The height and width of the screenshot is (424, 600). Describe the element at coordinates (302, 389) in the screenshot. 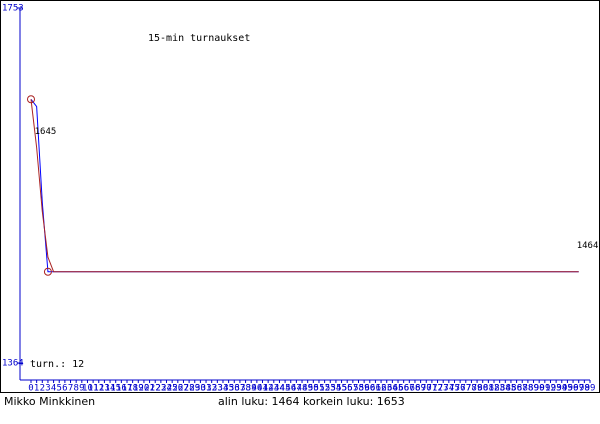

I see `x-tick-label: 48` at that location.